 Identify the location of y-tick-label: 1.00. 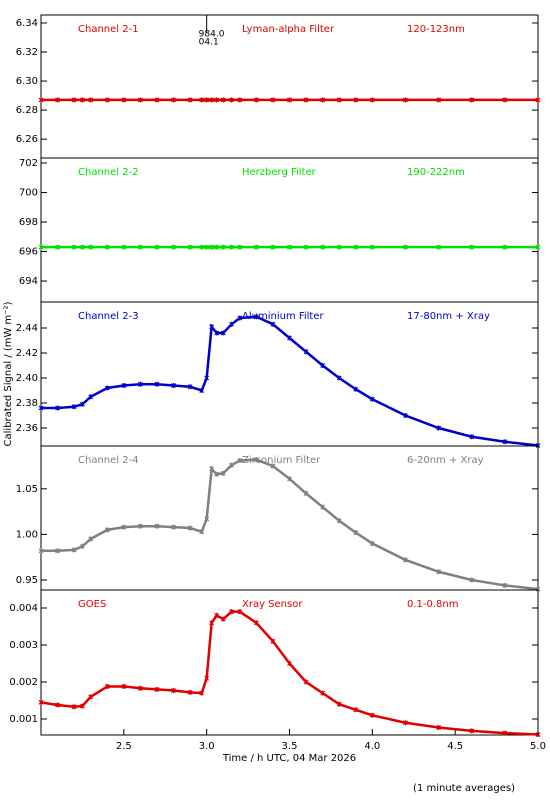
(27, 534).